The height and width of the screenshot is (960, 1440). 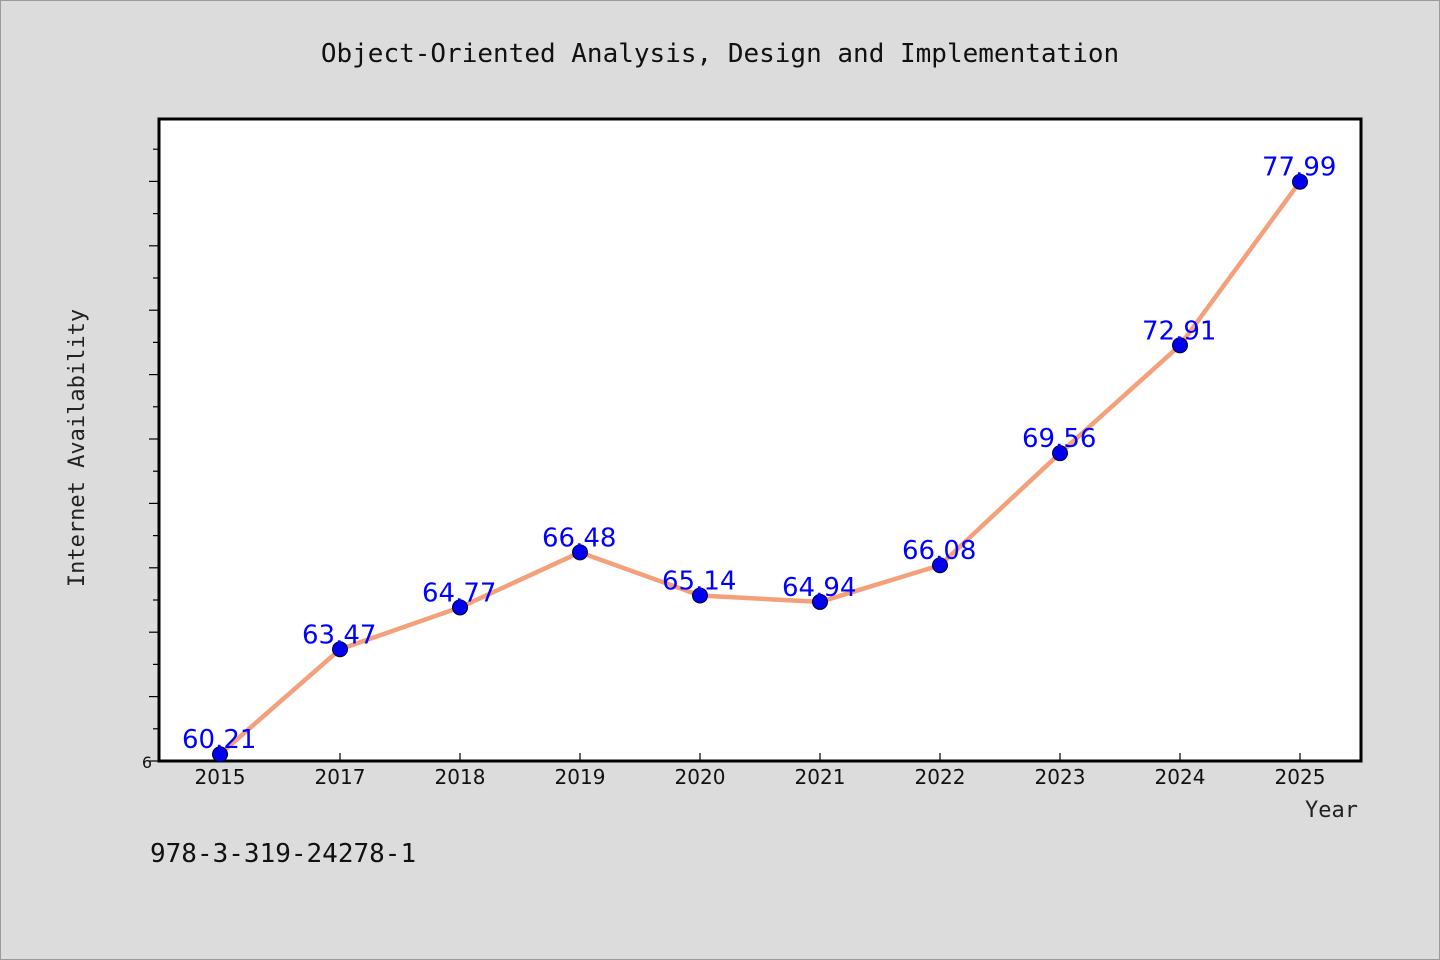 What do you see at coordinates (459, 593) in the screenshot?
I see `data-label: 64.77` at bounding box center [459, 593].